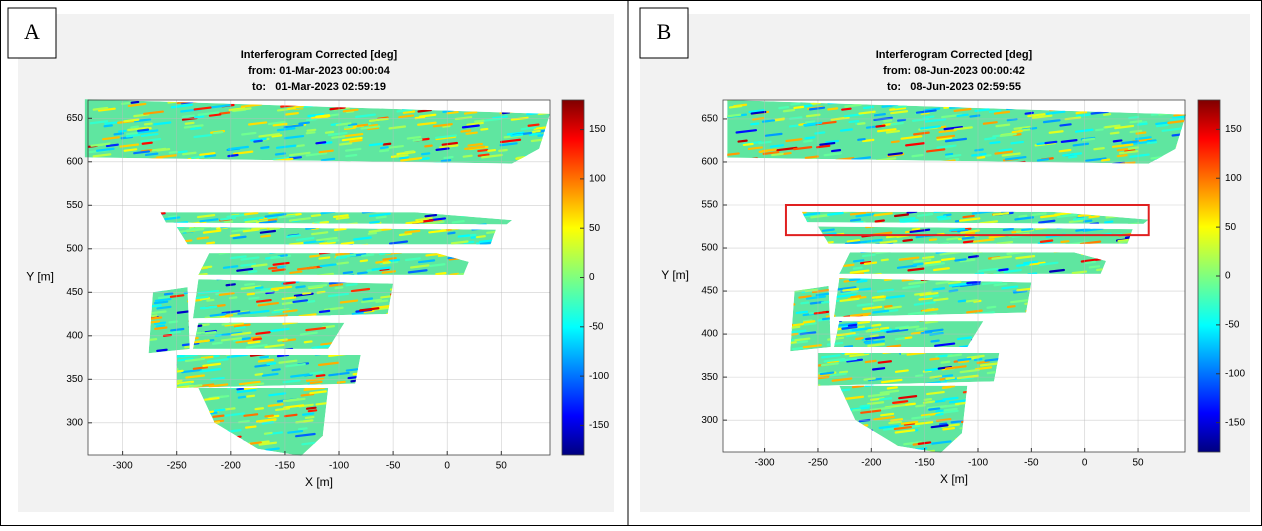 The image size is (1262, 531). Describe the element at coordinates (972, 263) in the screenshot. I see `swath-base` at that location.